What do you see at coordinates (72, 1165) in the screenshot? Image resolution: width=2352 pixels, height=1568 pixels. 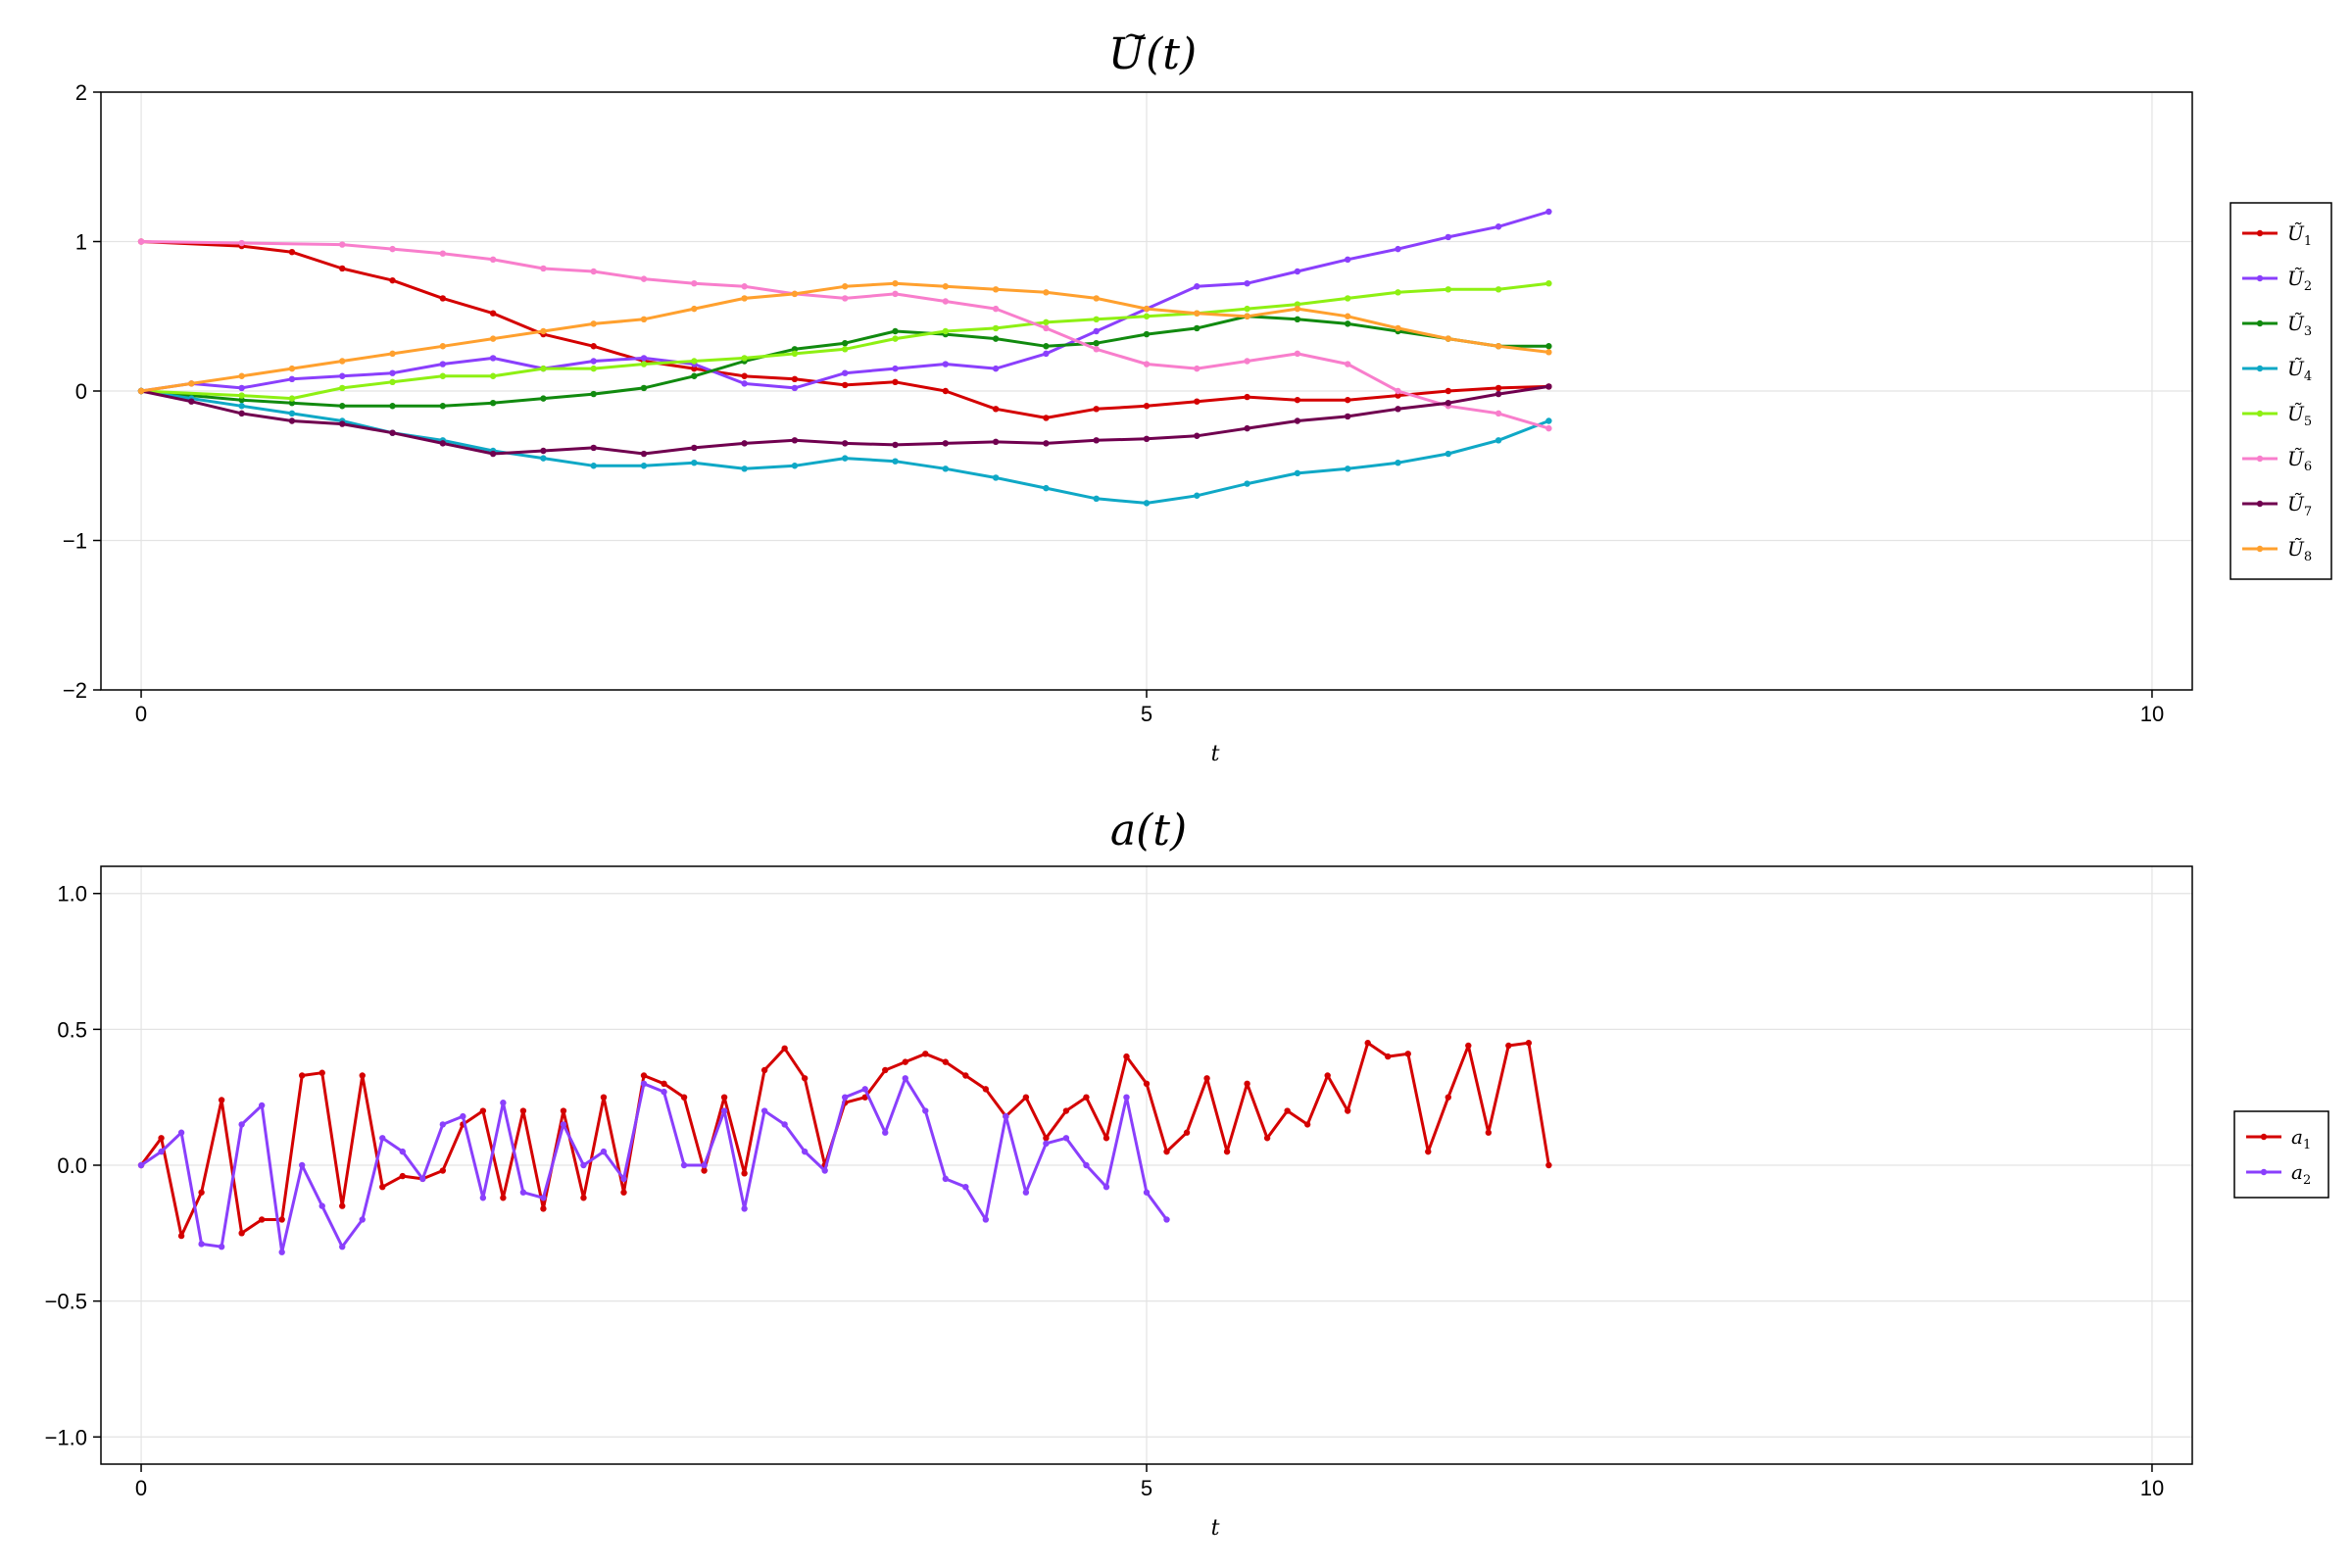 I see `y-tick-label: 0.0` at bounding box center [72, 1165].